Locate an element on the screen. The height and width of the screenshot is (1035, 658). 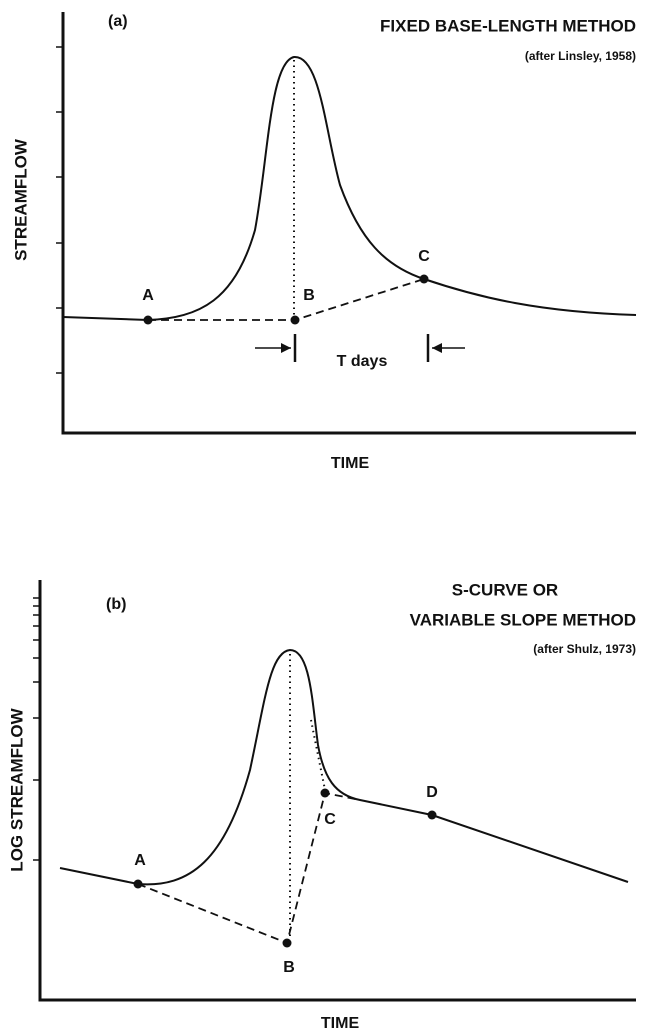
panel-title: S-CURVE OR is located at coordinates (505, 589).